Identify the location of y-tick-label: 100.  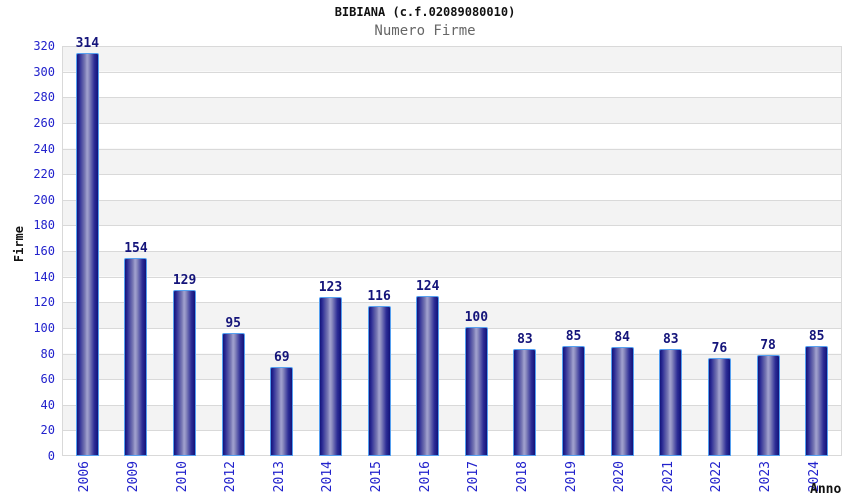
(44, 327).